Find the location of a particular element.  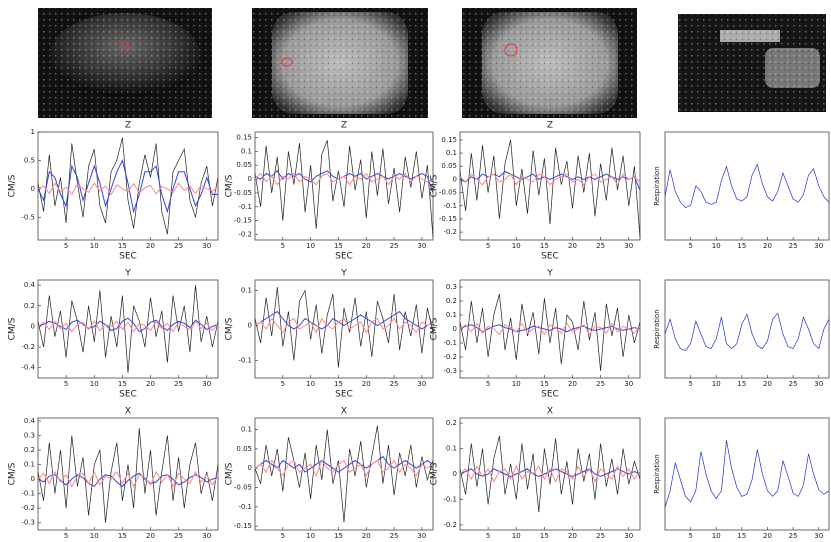

panel: Y SEC CM/S 5 10 15 20 25 30 -0.4 -0.2 0 0.2 0.4 is located at coordinates (113, 334).